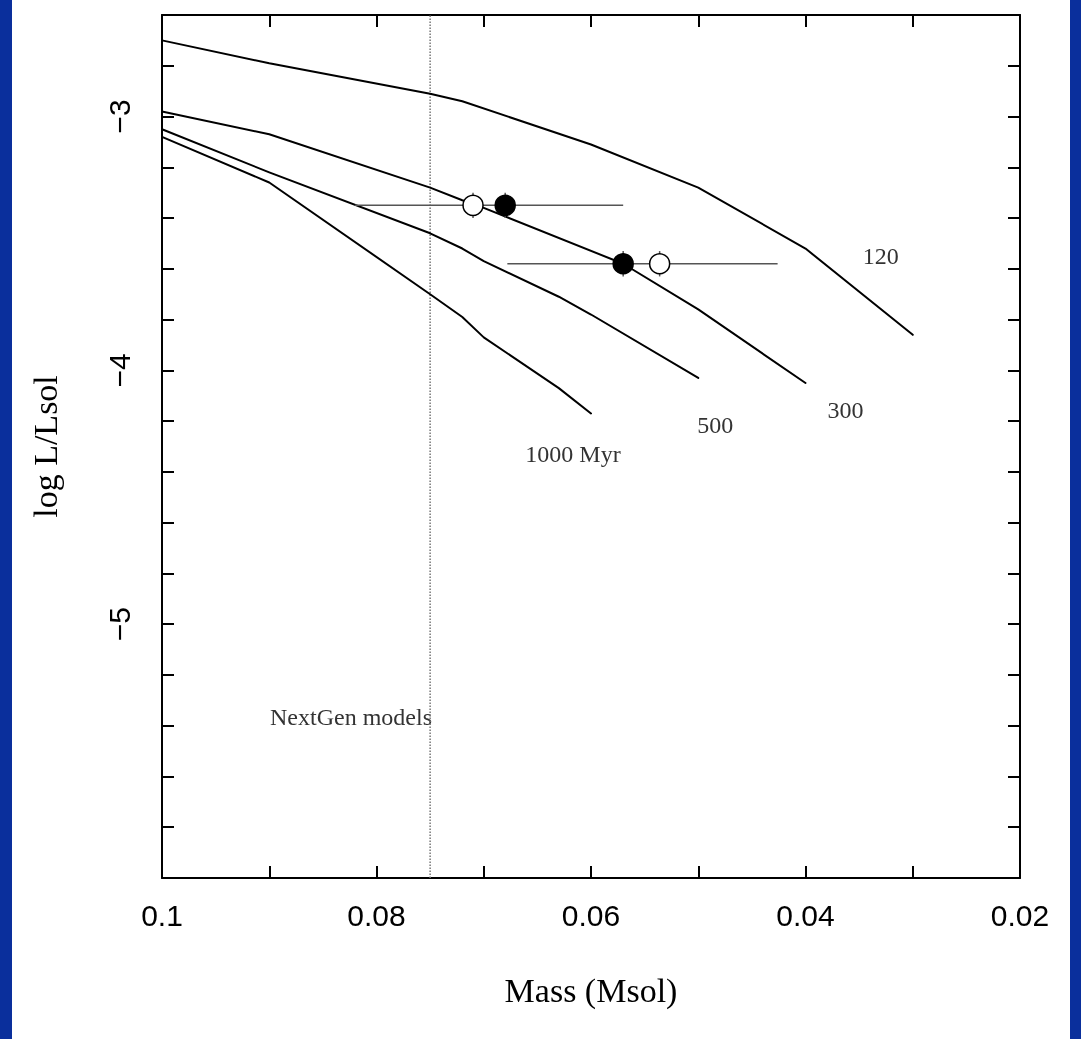 Image resolution: width=1081 pixels, height=1039 pixels. Describe the element at coordinates (1020, 915) in the screenshot. I see `x-tick-label: 0.02` at that location.